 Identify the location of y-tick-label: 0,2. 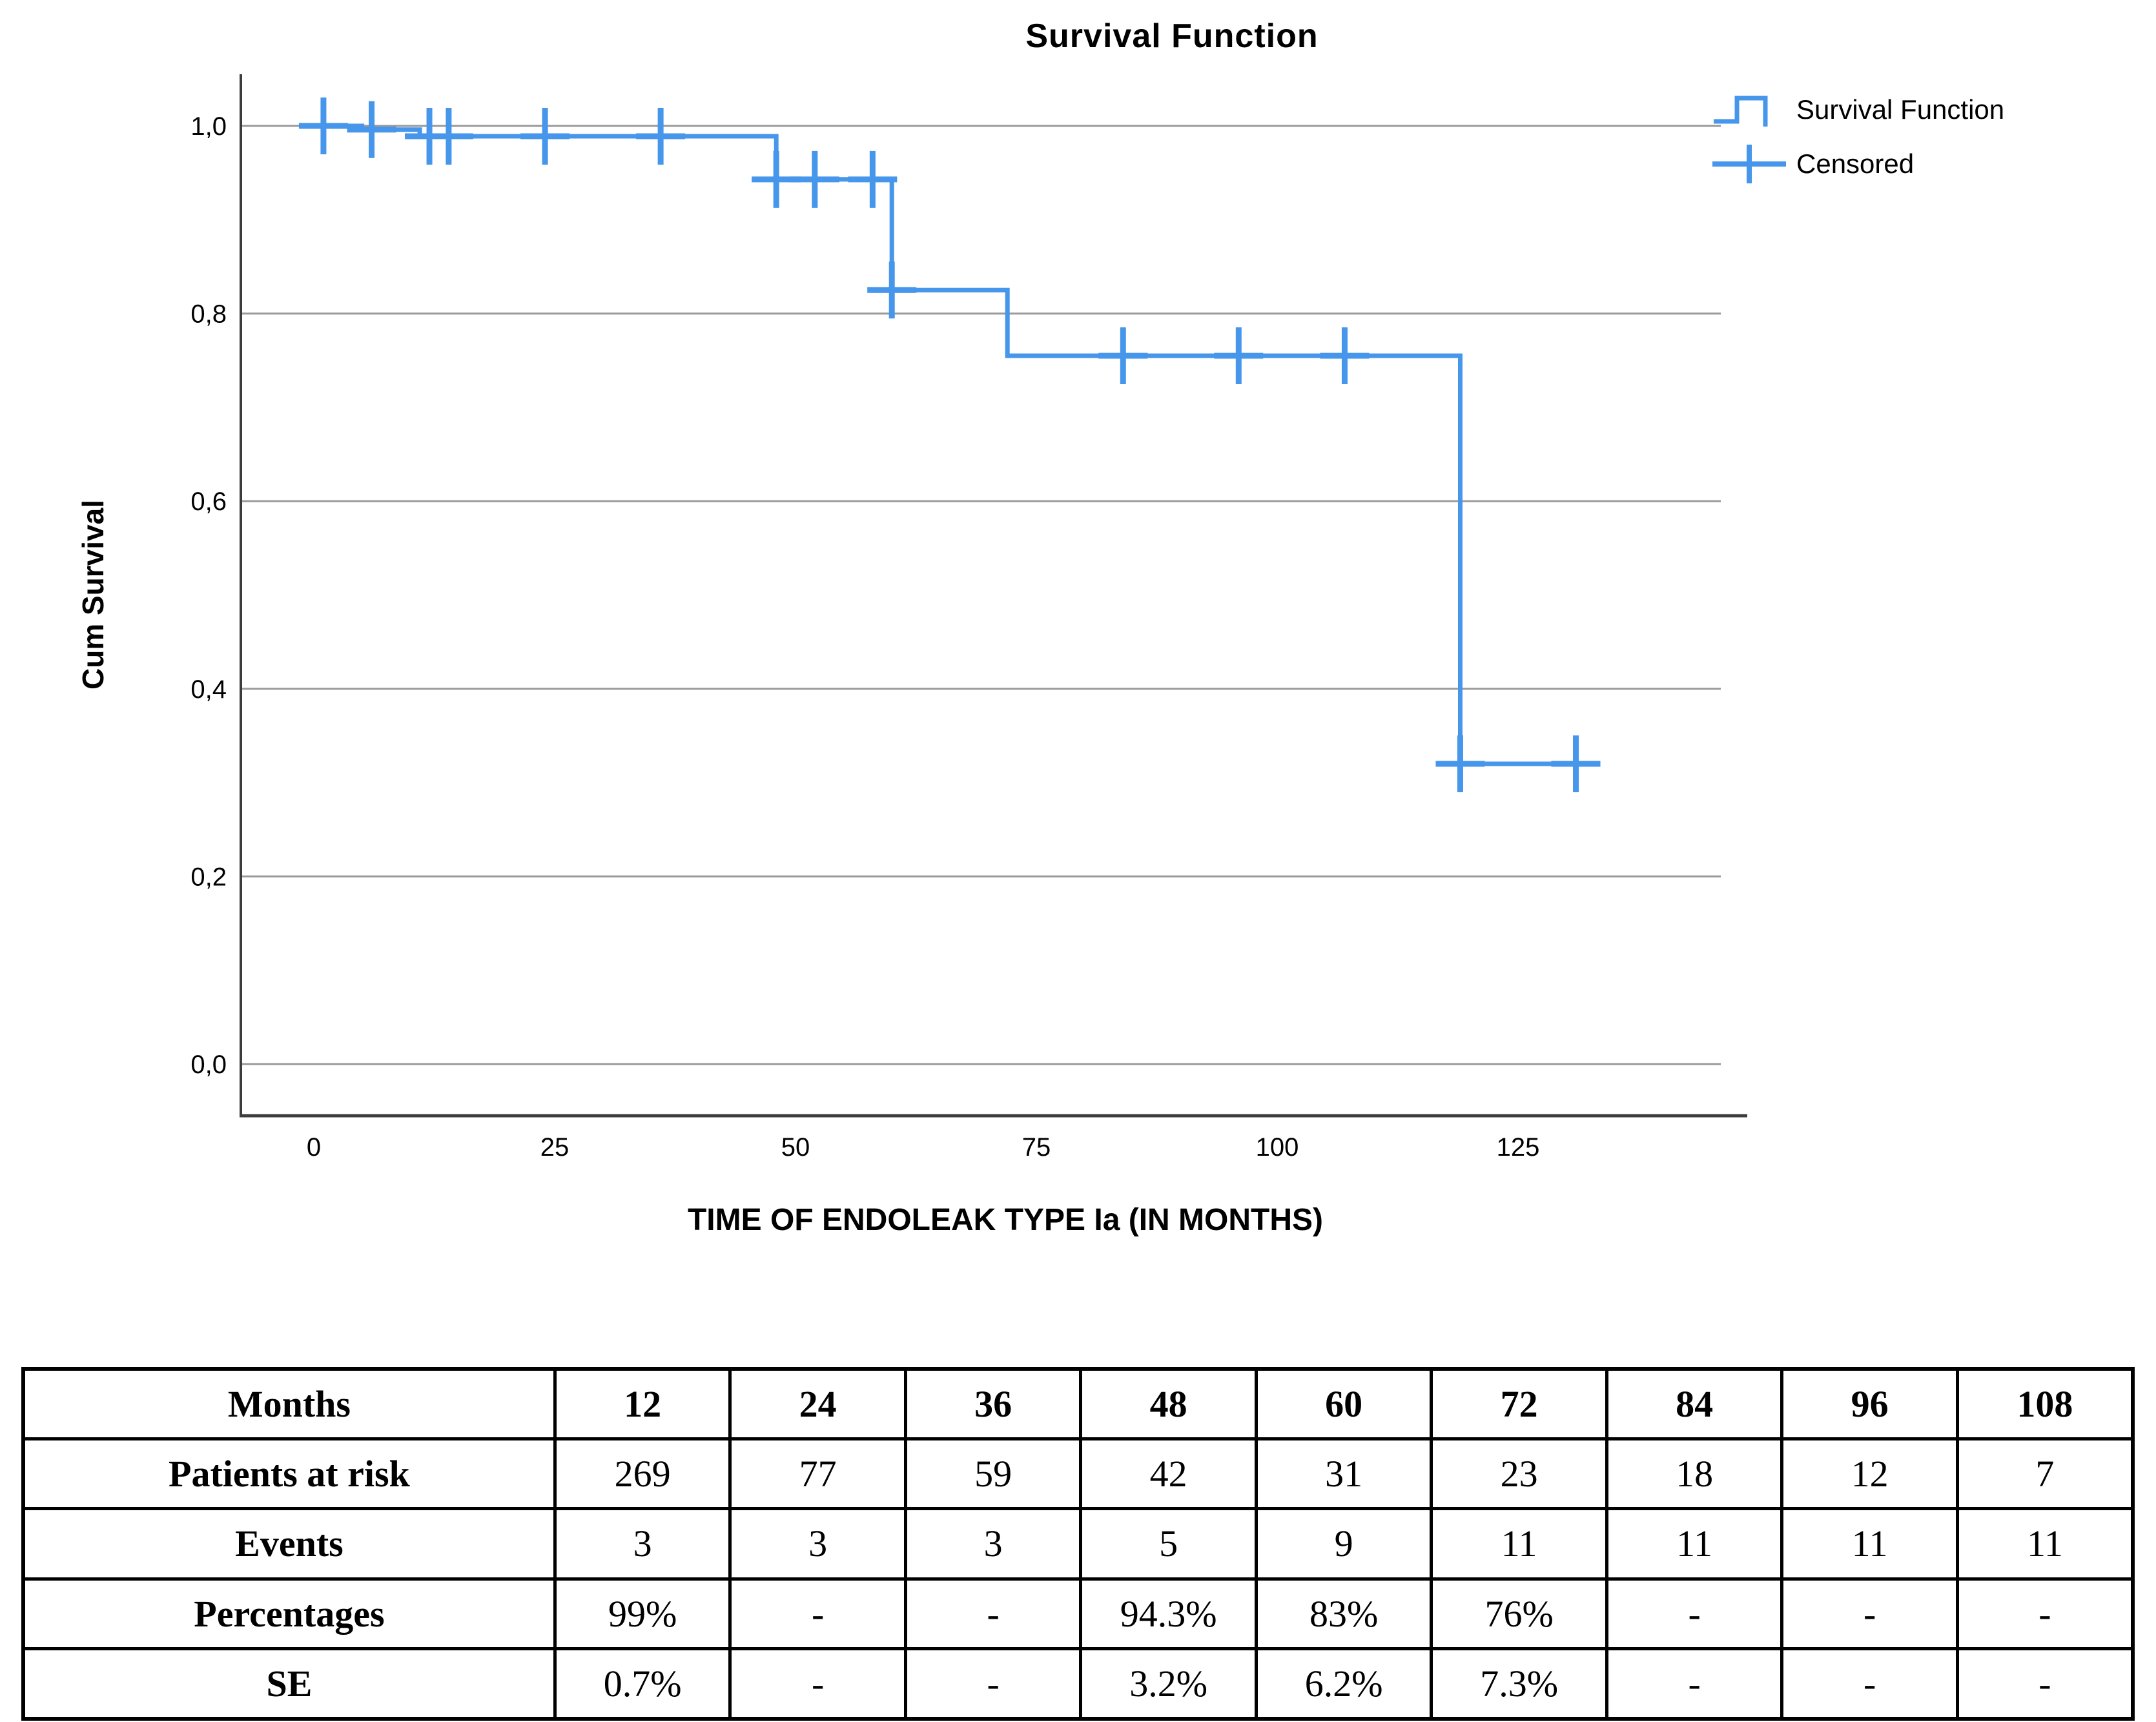
(209, 877).